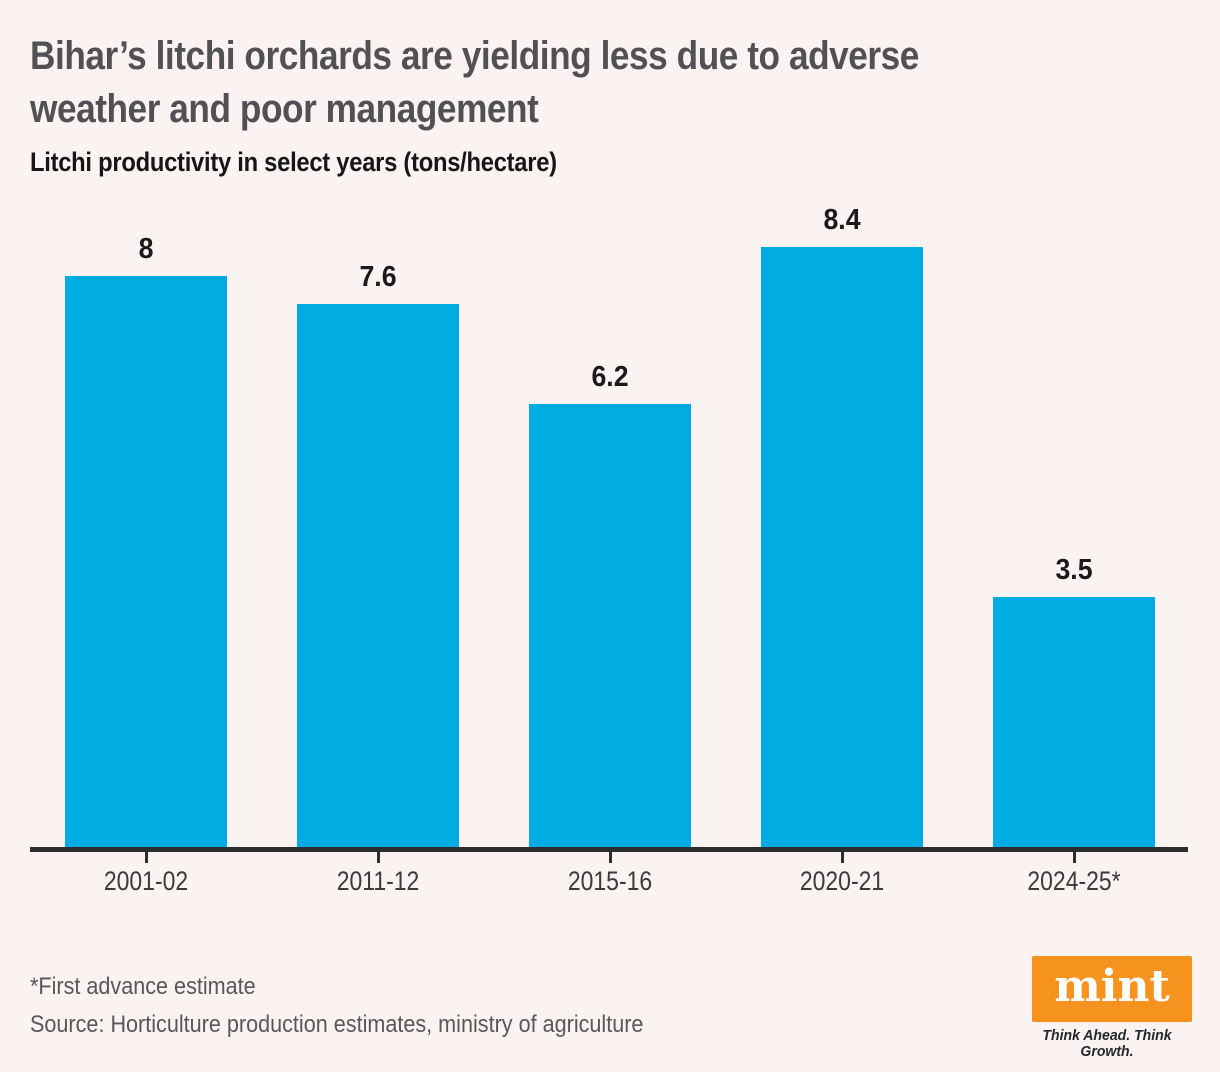  I want to click on page-title-line2: weather and poor management, so click(284, 109).